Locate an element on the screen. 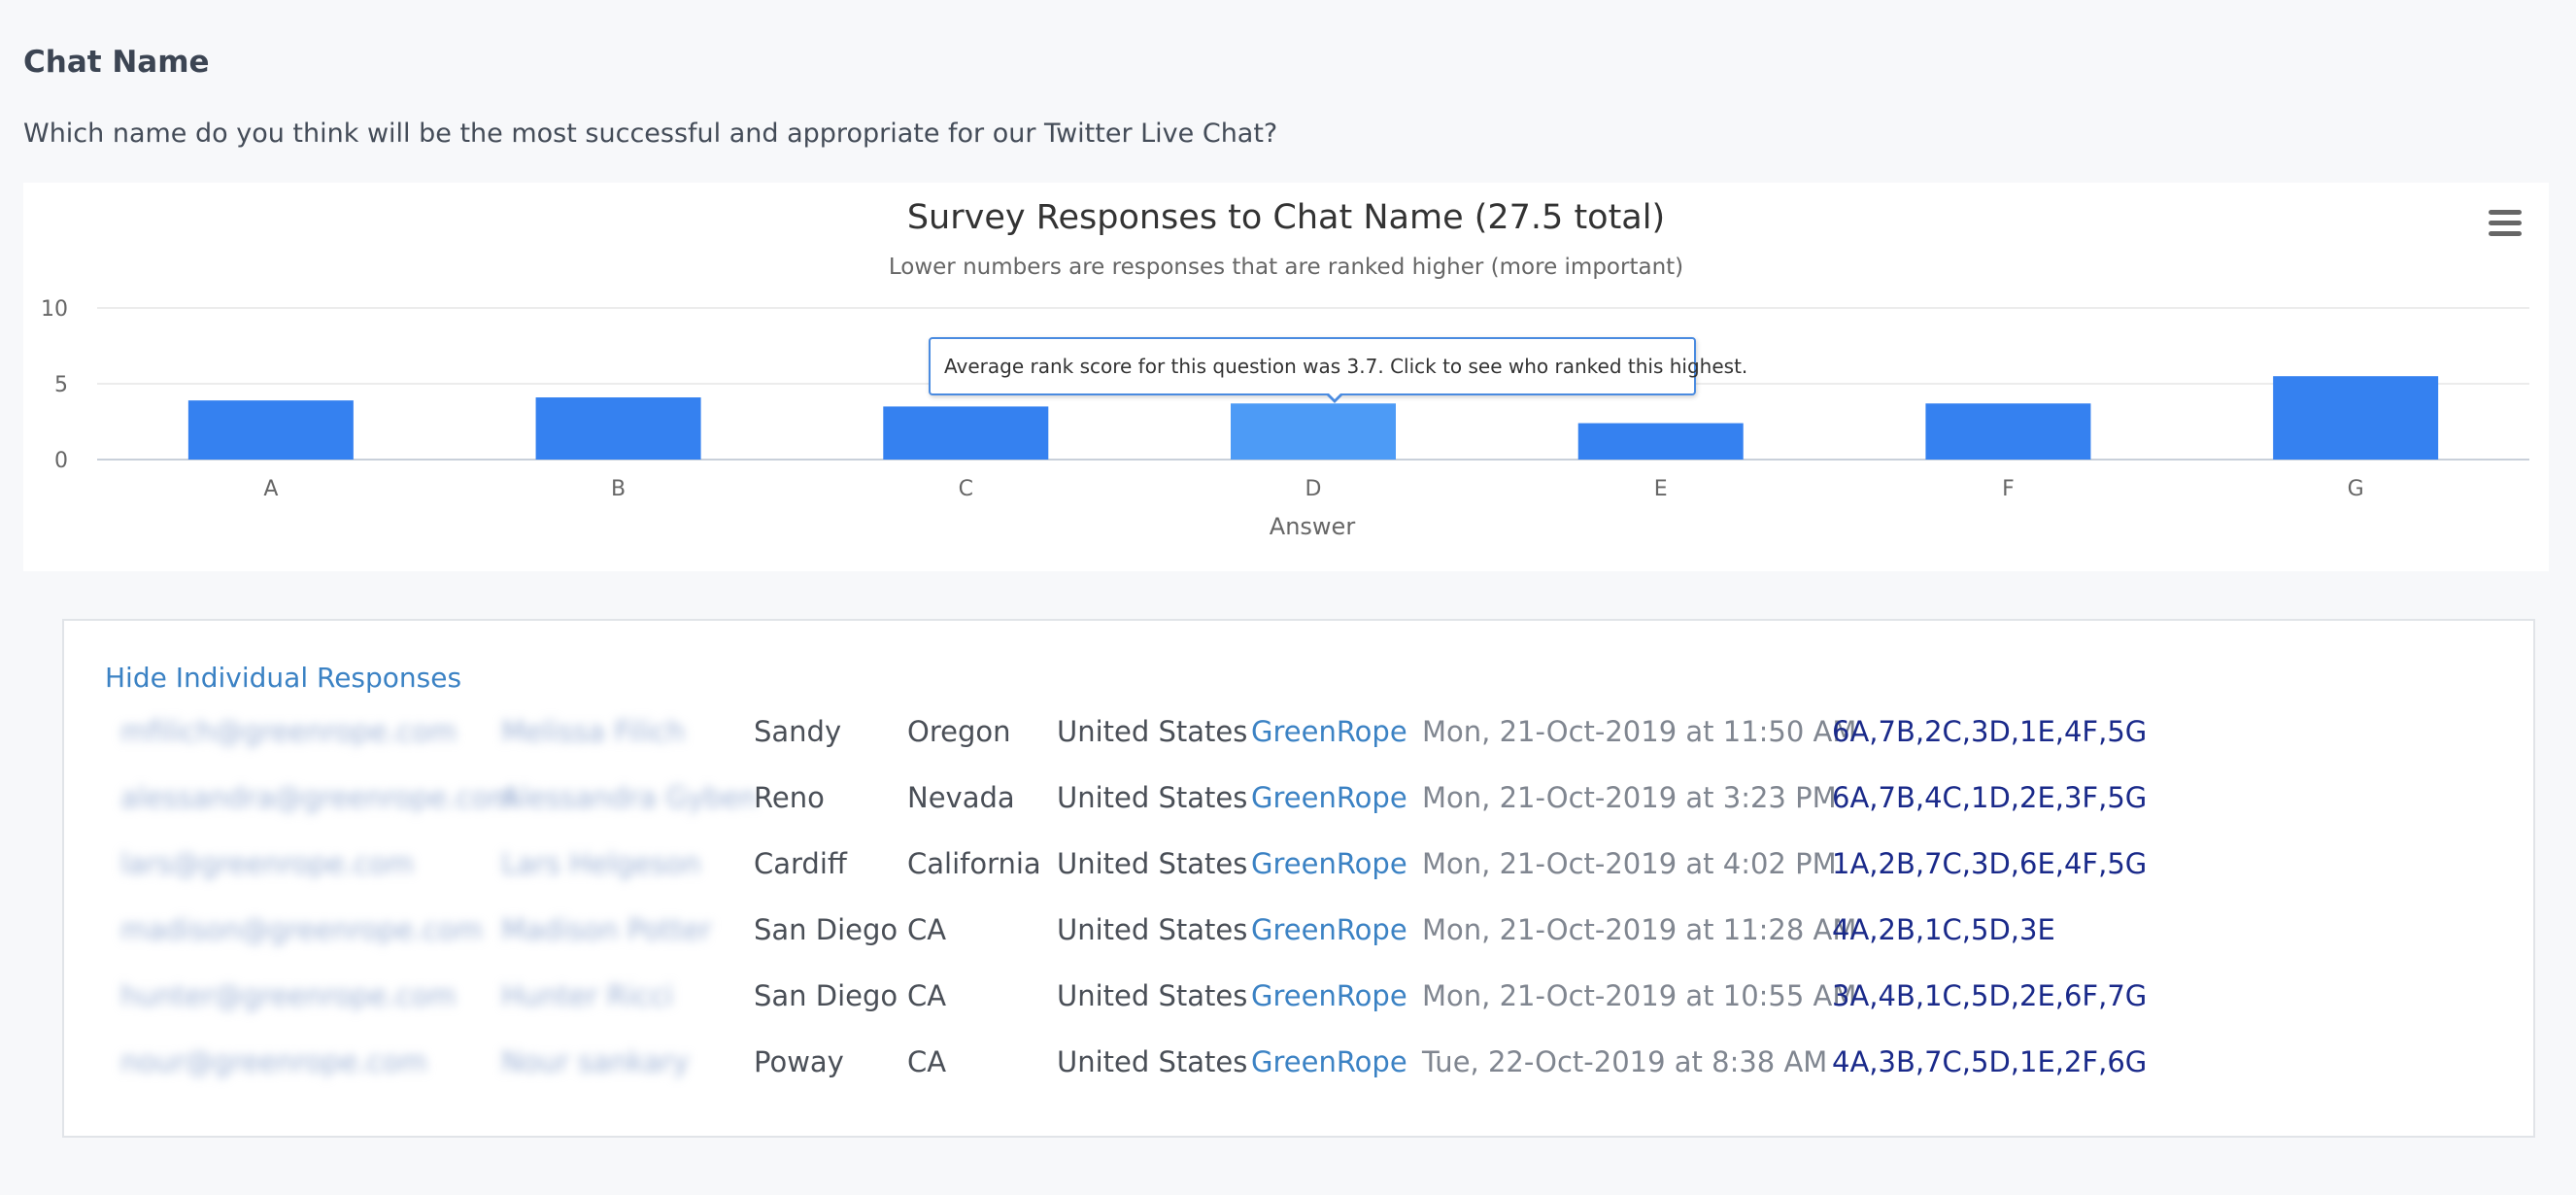 The image size is (2576, 1195). response-date: Mon, 21-Oct-2019 at 4:02 PM is located at coordinates (1629, 863).